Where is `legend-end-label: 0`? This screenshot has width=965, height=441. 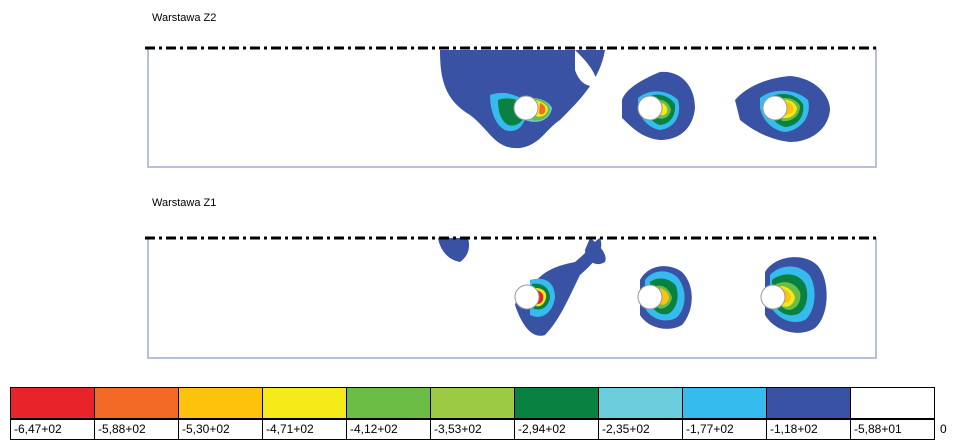 legend-end-label: 0 is located at coordinates (943, 429).